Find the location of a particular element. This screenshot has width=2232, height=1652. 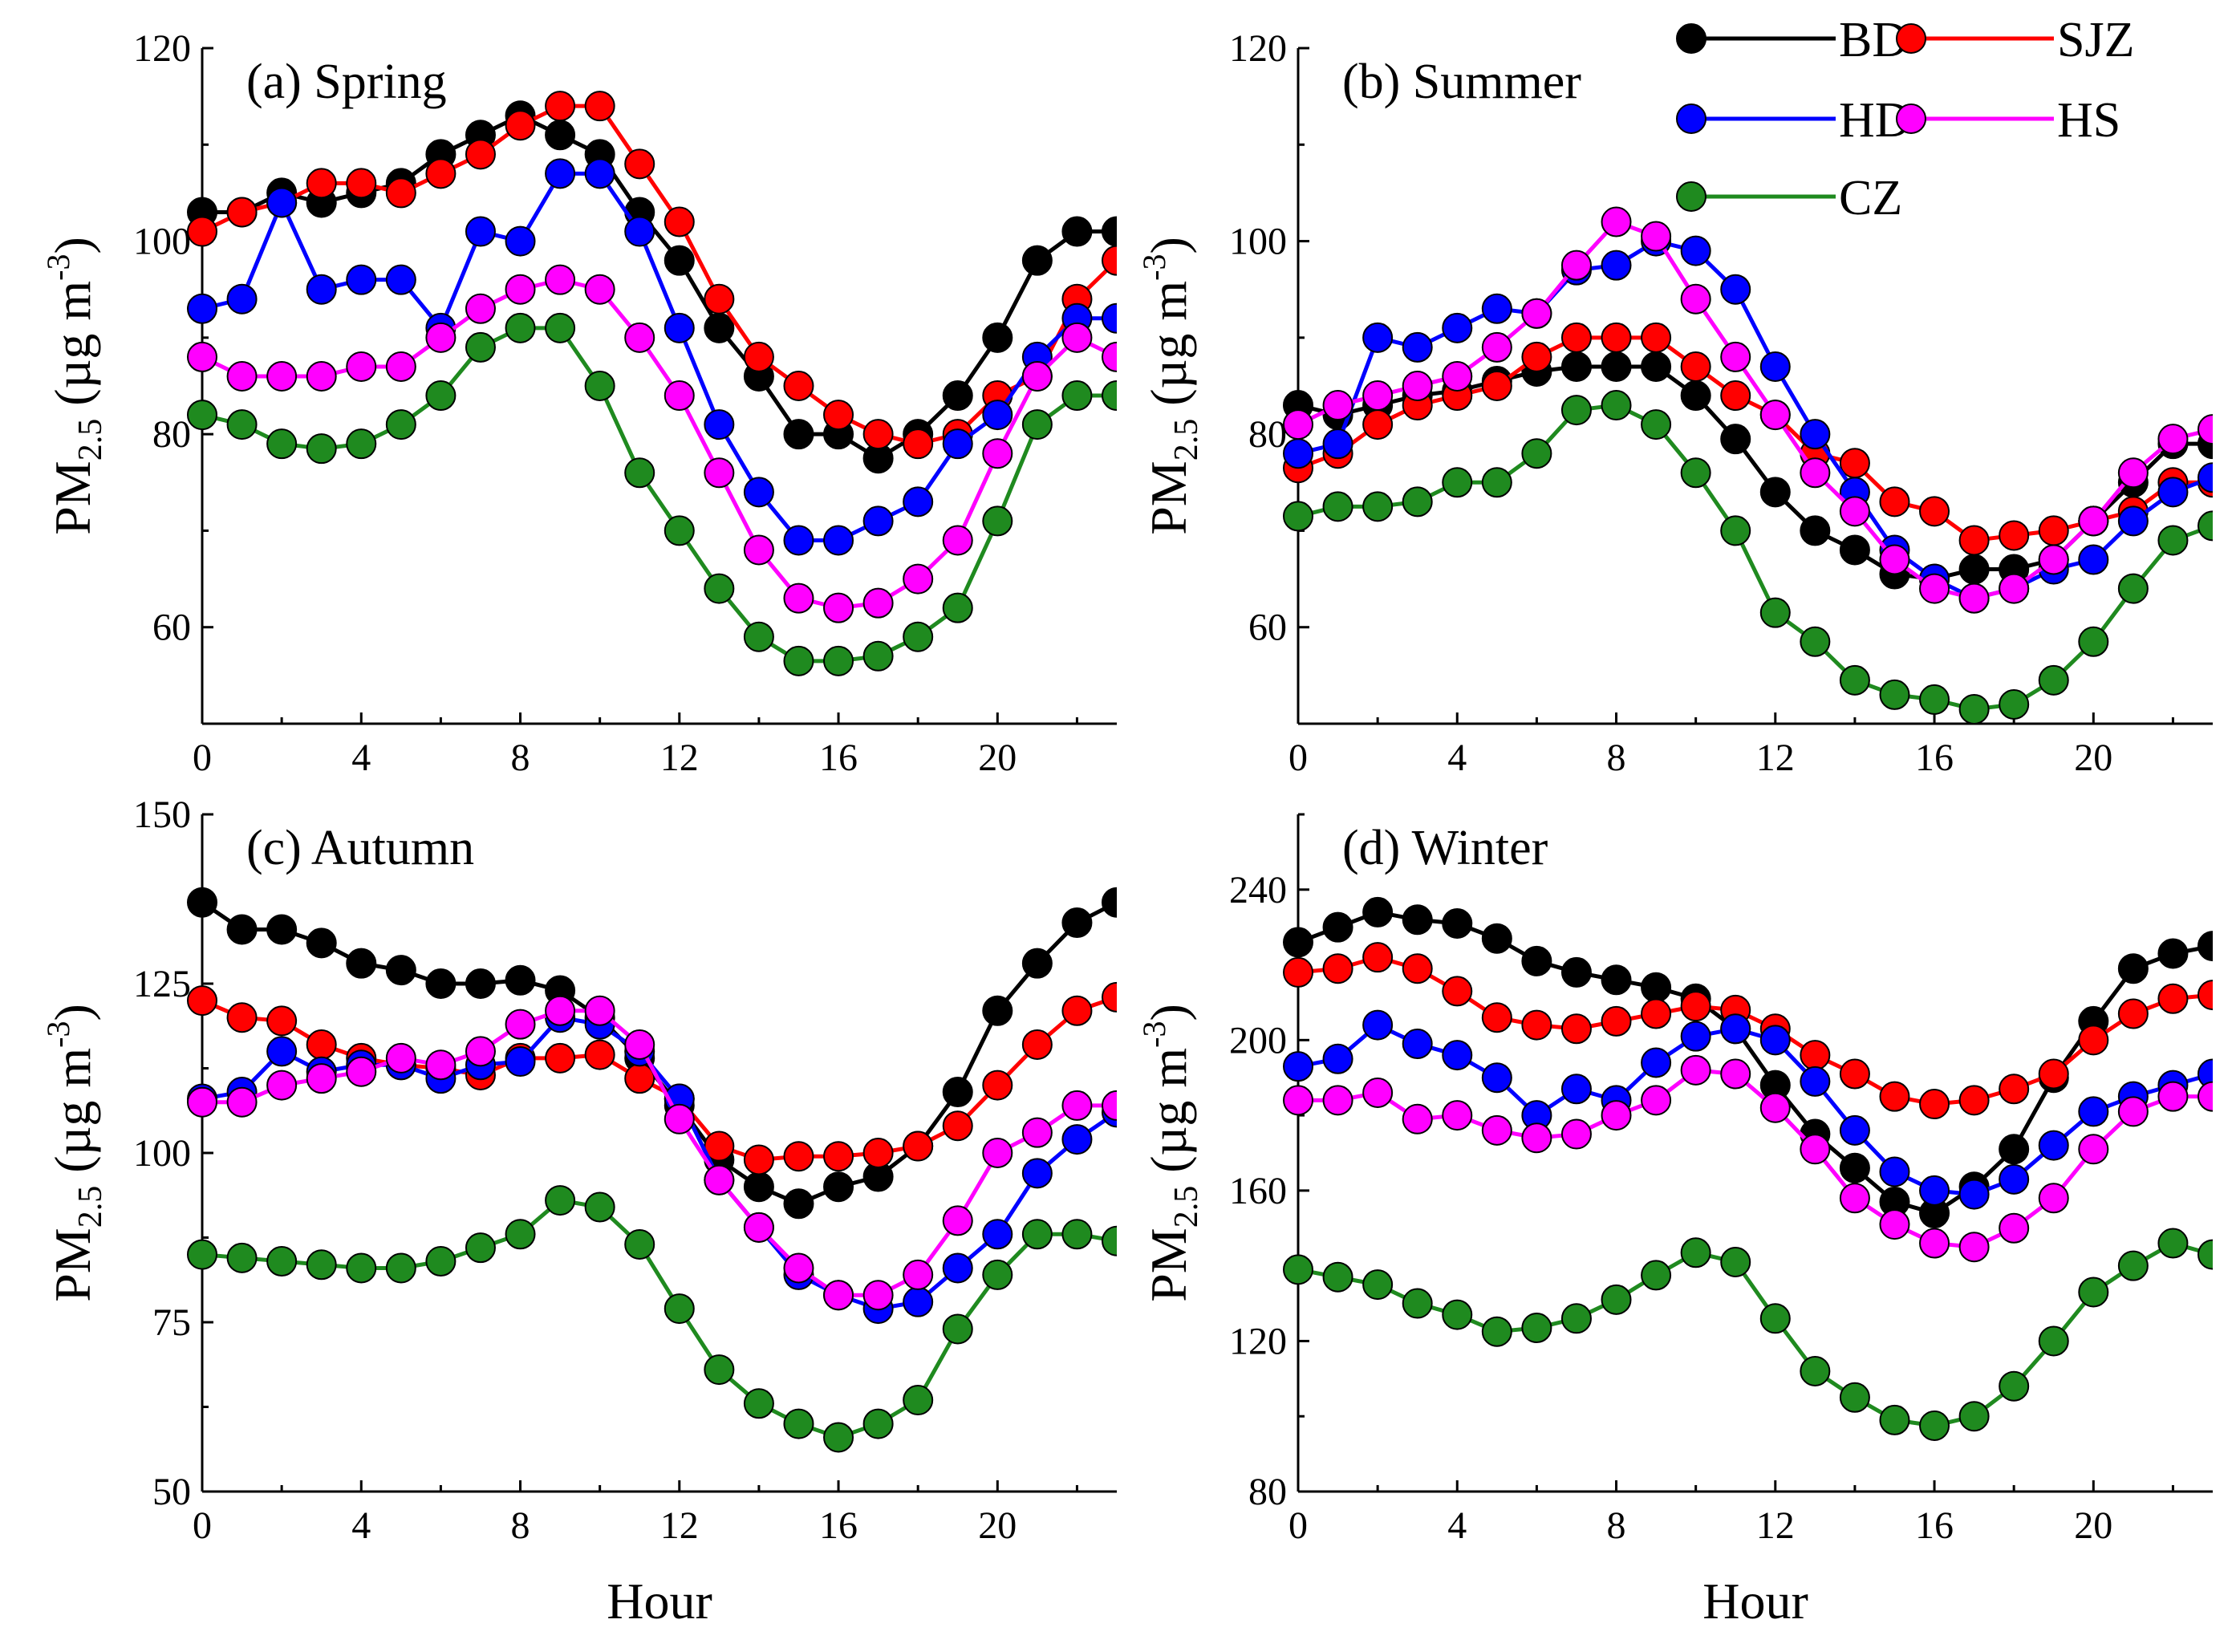

y-axis-label-a: PM2.5 (µg m-3) is located at coordinates (75, 386).